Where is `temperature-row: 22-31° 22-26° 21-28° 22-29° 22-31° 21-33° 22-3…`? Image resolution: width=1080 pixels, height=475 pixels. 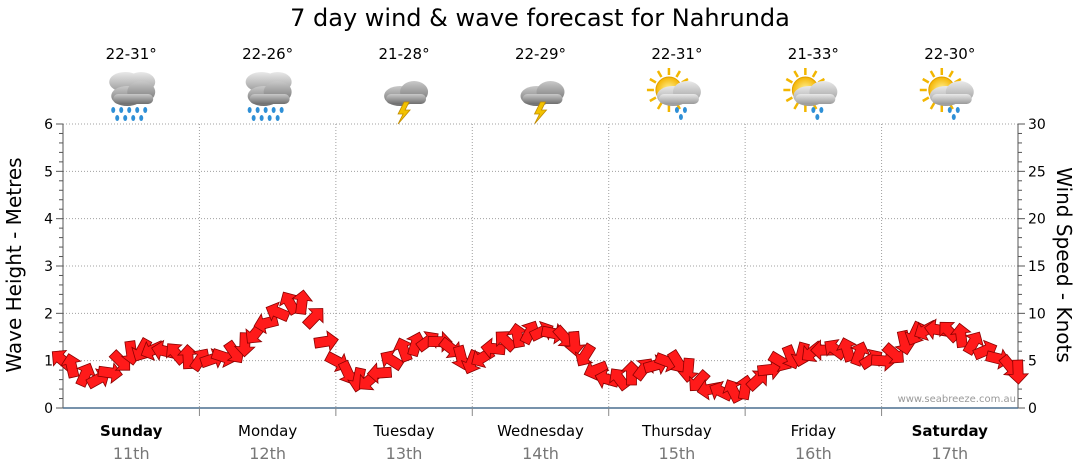 temperature-row: 22-31° 22-26° 21-28° 22-29° 22-31° 21-33° 22-3… is located at coordinates (541, 54).